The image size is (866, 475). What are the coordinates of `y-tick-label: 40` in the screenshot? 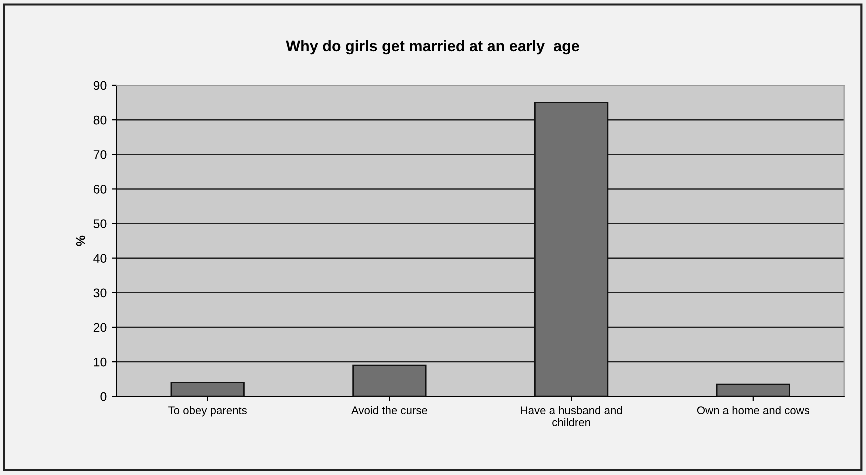 It's located at (100, 258).